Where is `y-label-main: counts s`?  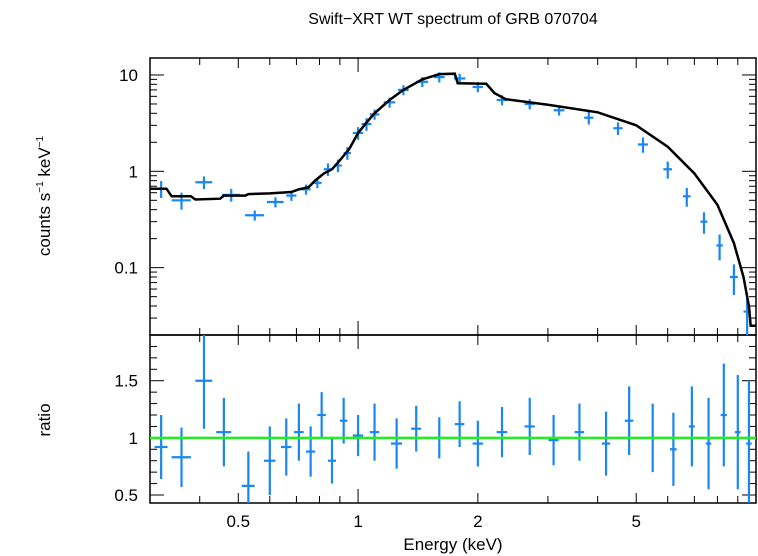 y-label-main: counts s is located at coordinates (44, 224).